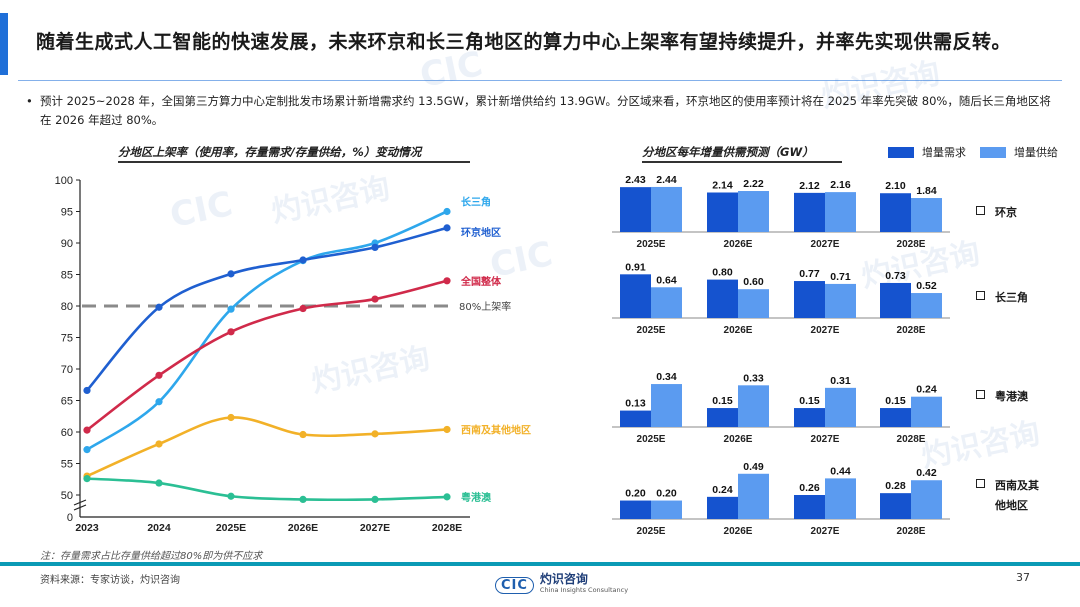  Describe the element at coordinates (1011, 505) in the screenshot. I see `region-name-line: 他地区` at that location.